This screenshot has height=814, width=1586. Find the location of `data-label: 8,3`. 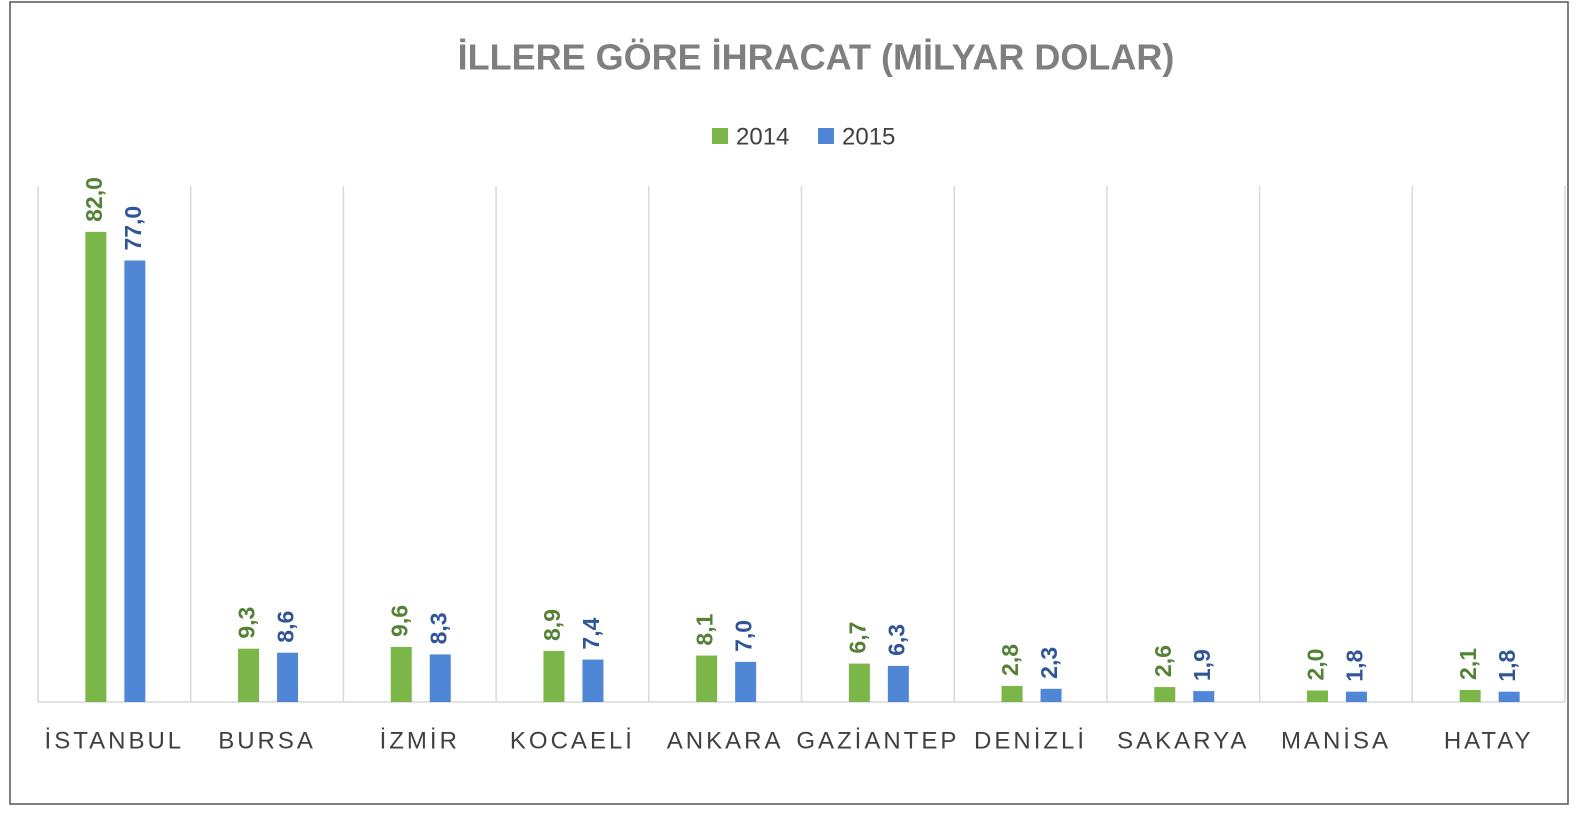

data-label: 8,3 is located at coordinates (438, 628).